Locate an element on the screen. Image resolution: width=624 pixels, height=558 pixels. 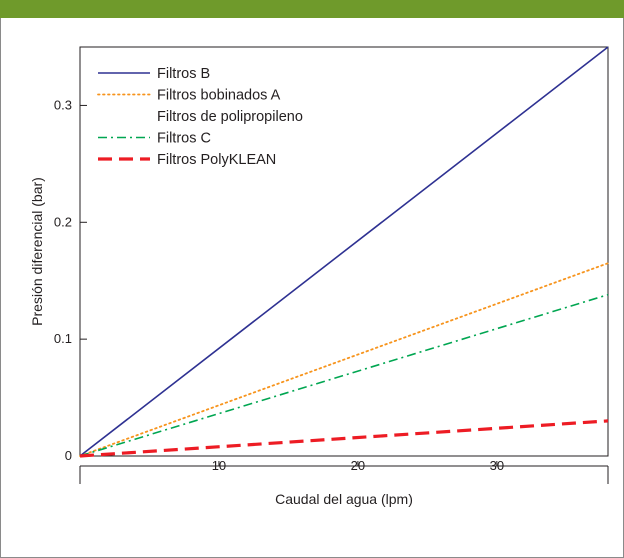
series-line is located at coordinates (344, 438).